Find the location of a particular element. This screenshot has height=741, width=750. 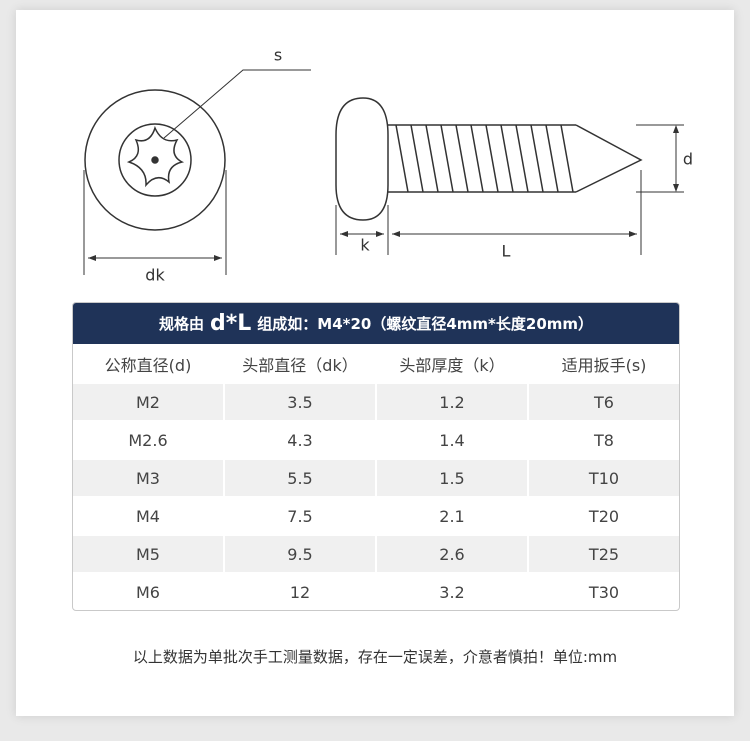

header-row: 公称直径(d) 头部直径（dk） 头部厚度（k） 适用扳手(s) is located at coordinates (376, 363).